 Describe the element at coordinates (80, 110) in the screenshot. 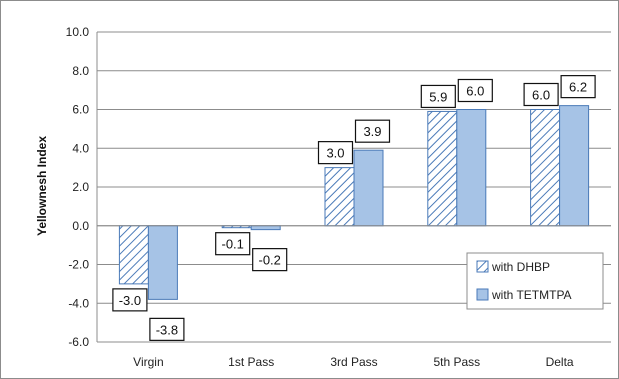

I see `y-tick-label: 6.0` at that location.